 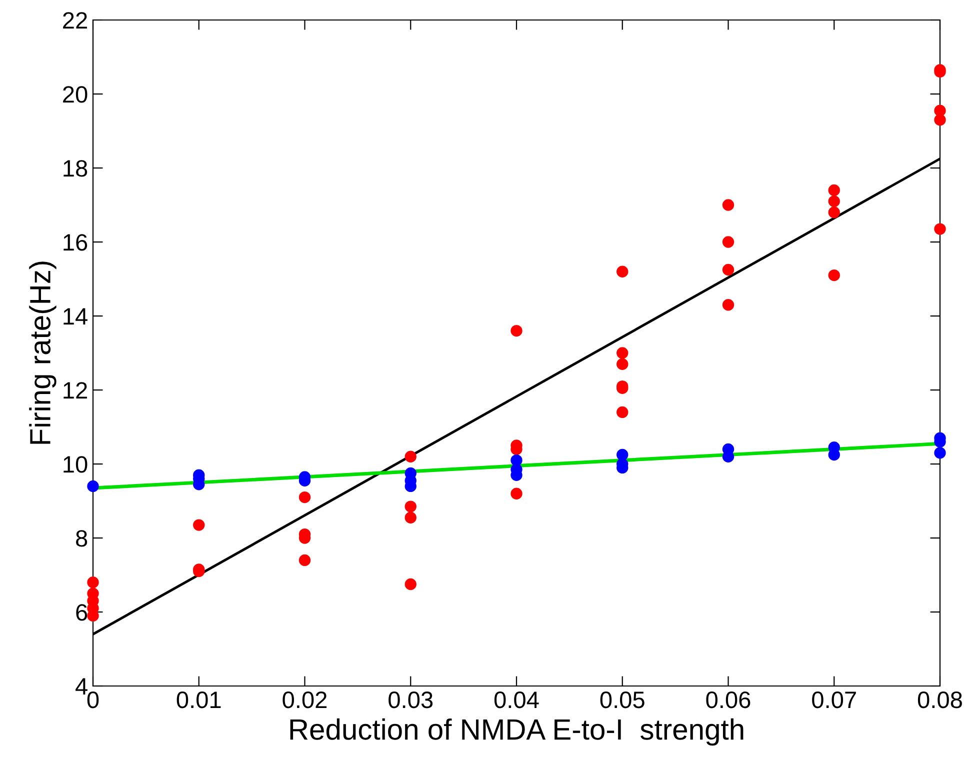 What do you see at coordinates (834, 699) in the screenshot?
I see `x-tick-label: 0.07` at bounding box center [834, 699].